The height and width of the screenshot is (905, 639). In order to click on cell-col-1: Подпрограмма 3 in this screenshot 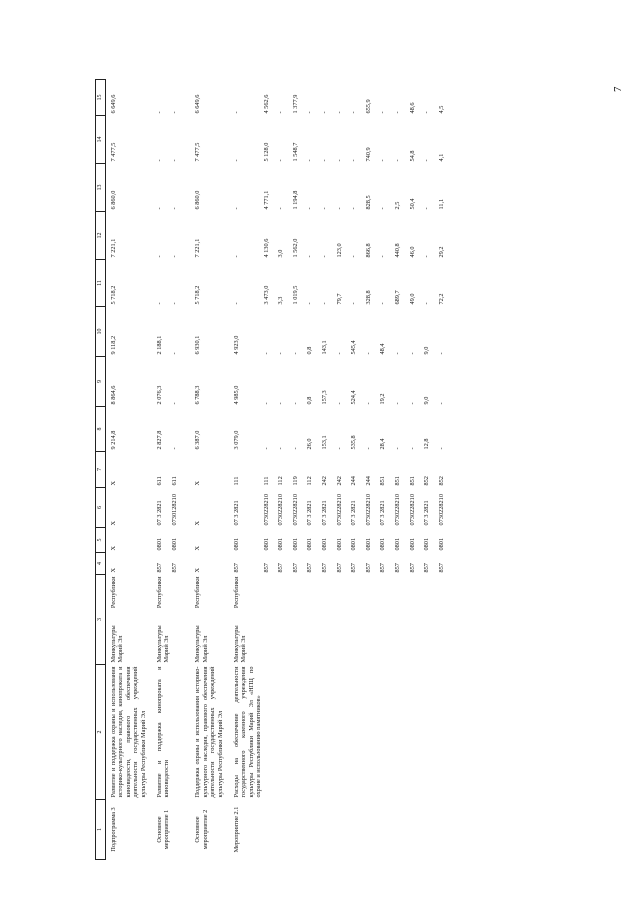, I will do `click(113, 829)`.